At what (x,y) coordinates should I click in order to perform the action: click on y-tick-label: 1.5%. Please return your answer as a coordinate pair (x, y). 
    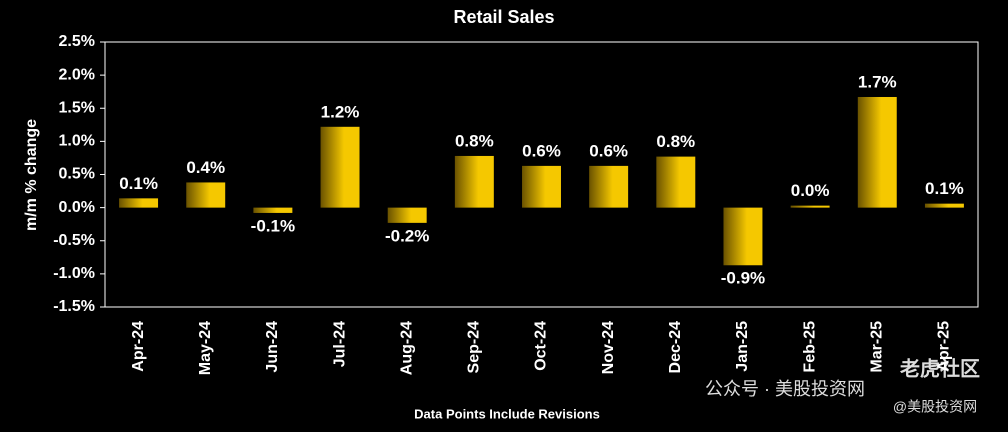
    Looking at the image, I should click on (77, 107).